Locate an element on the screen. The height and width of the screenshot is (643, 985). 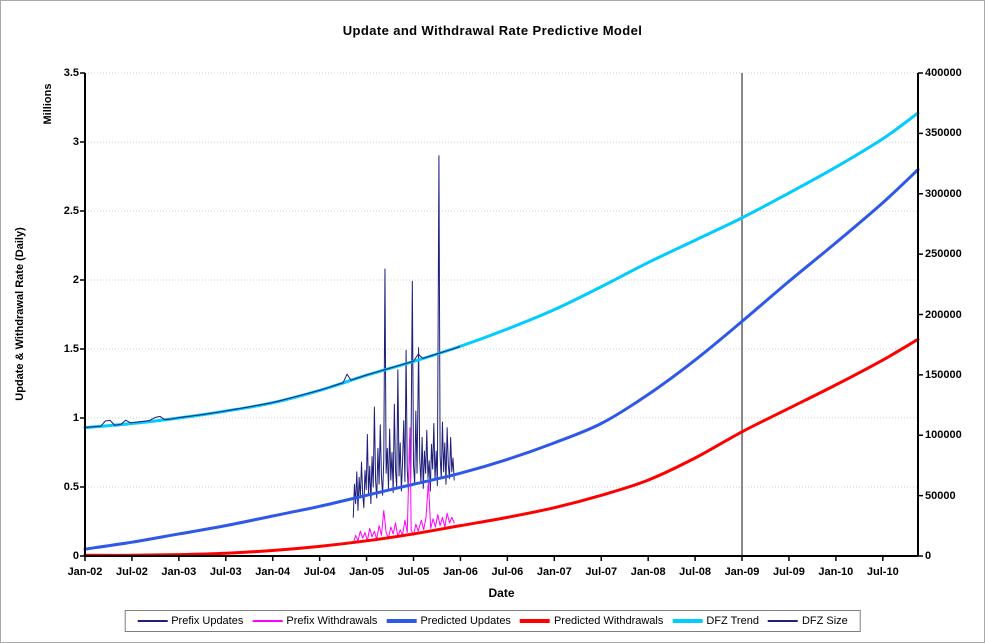
x-axis-tick-label: Jan-07 is located at coordinates (554, 572).